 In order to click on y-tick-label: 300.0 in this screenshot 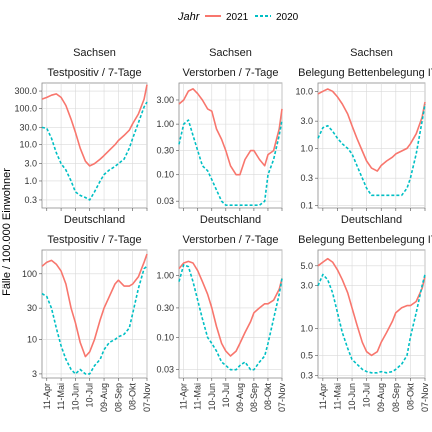, I will do `click(25, 91)`.